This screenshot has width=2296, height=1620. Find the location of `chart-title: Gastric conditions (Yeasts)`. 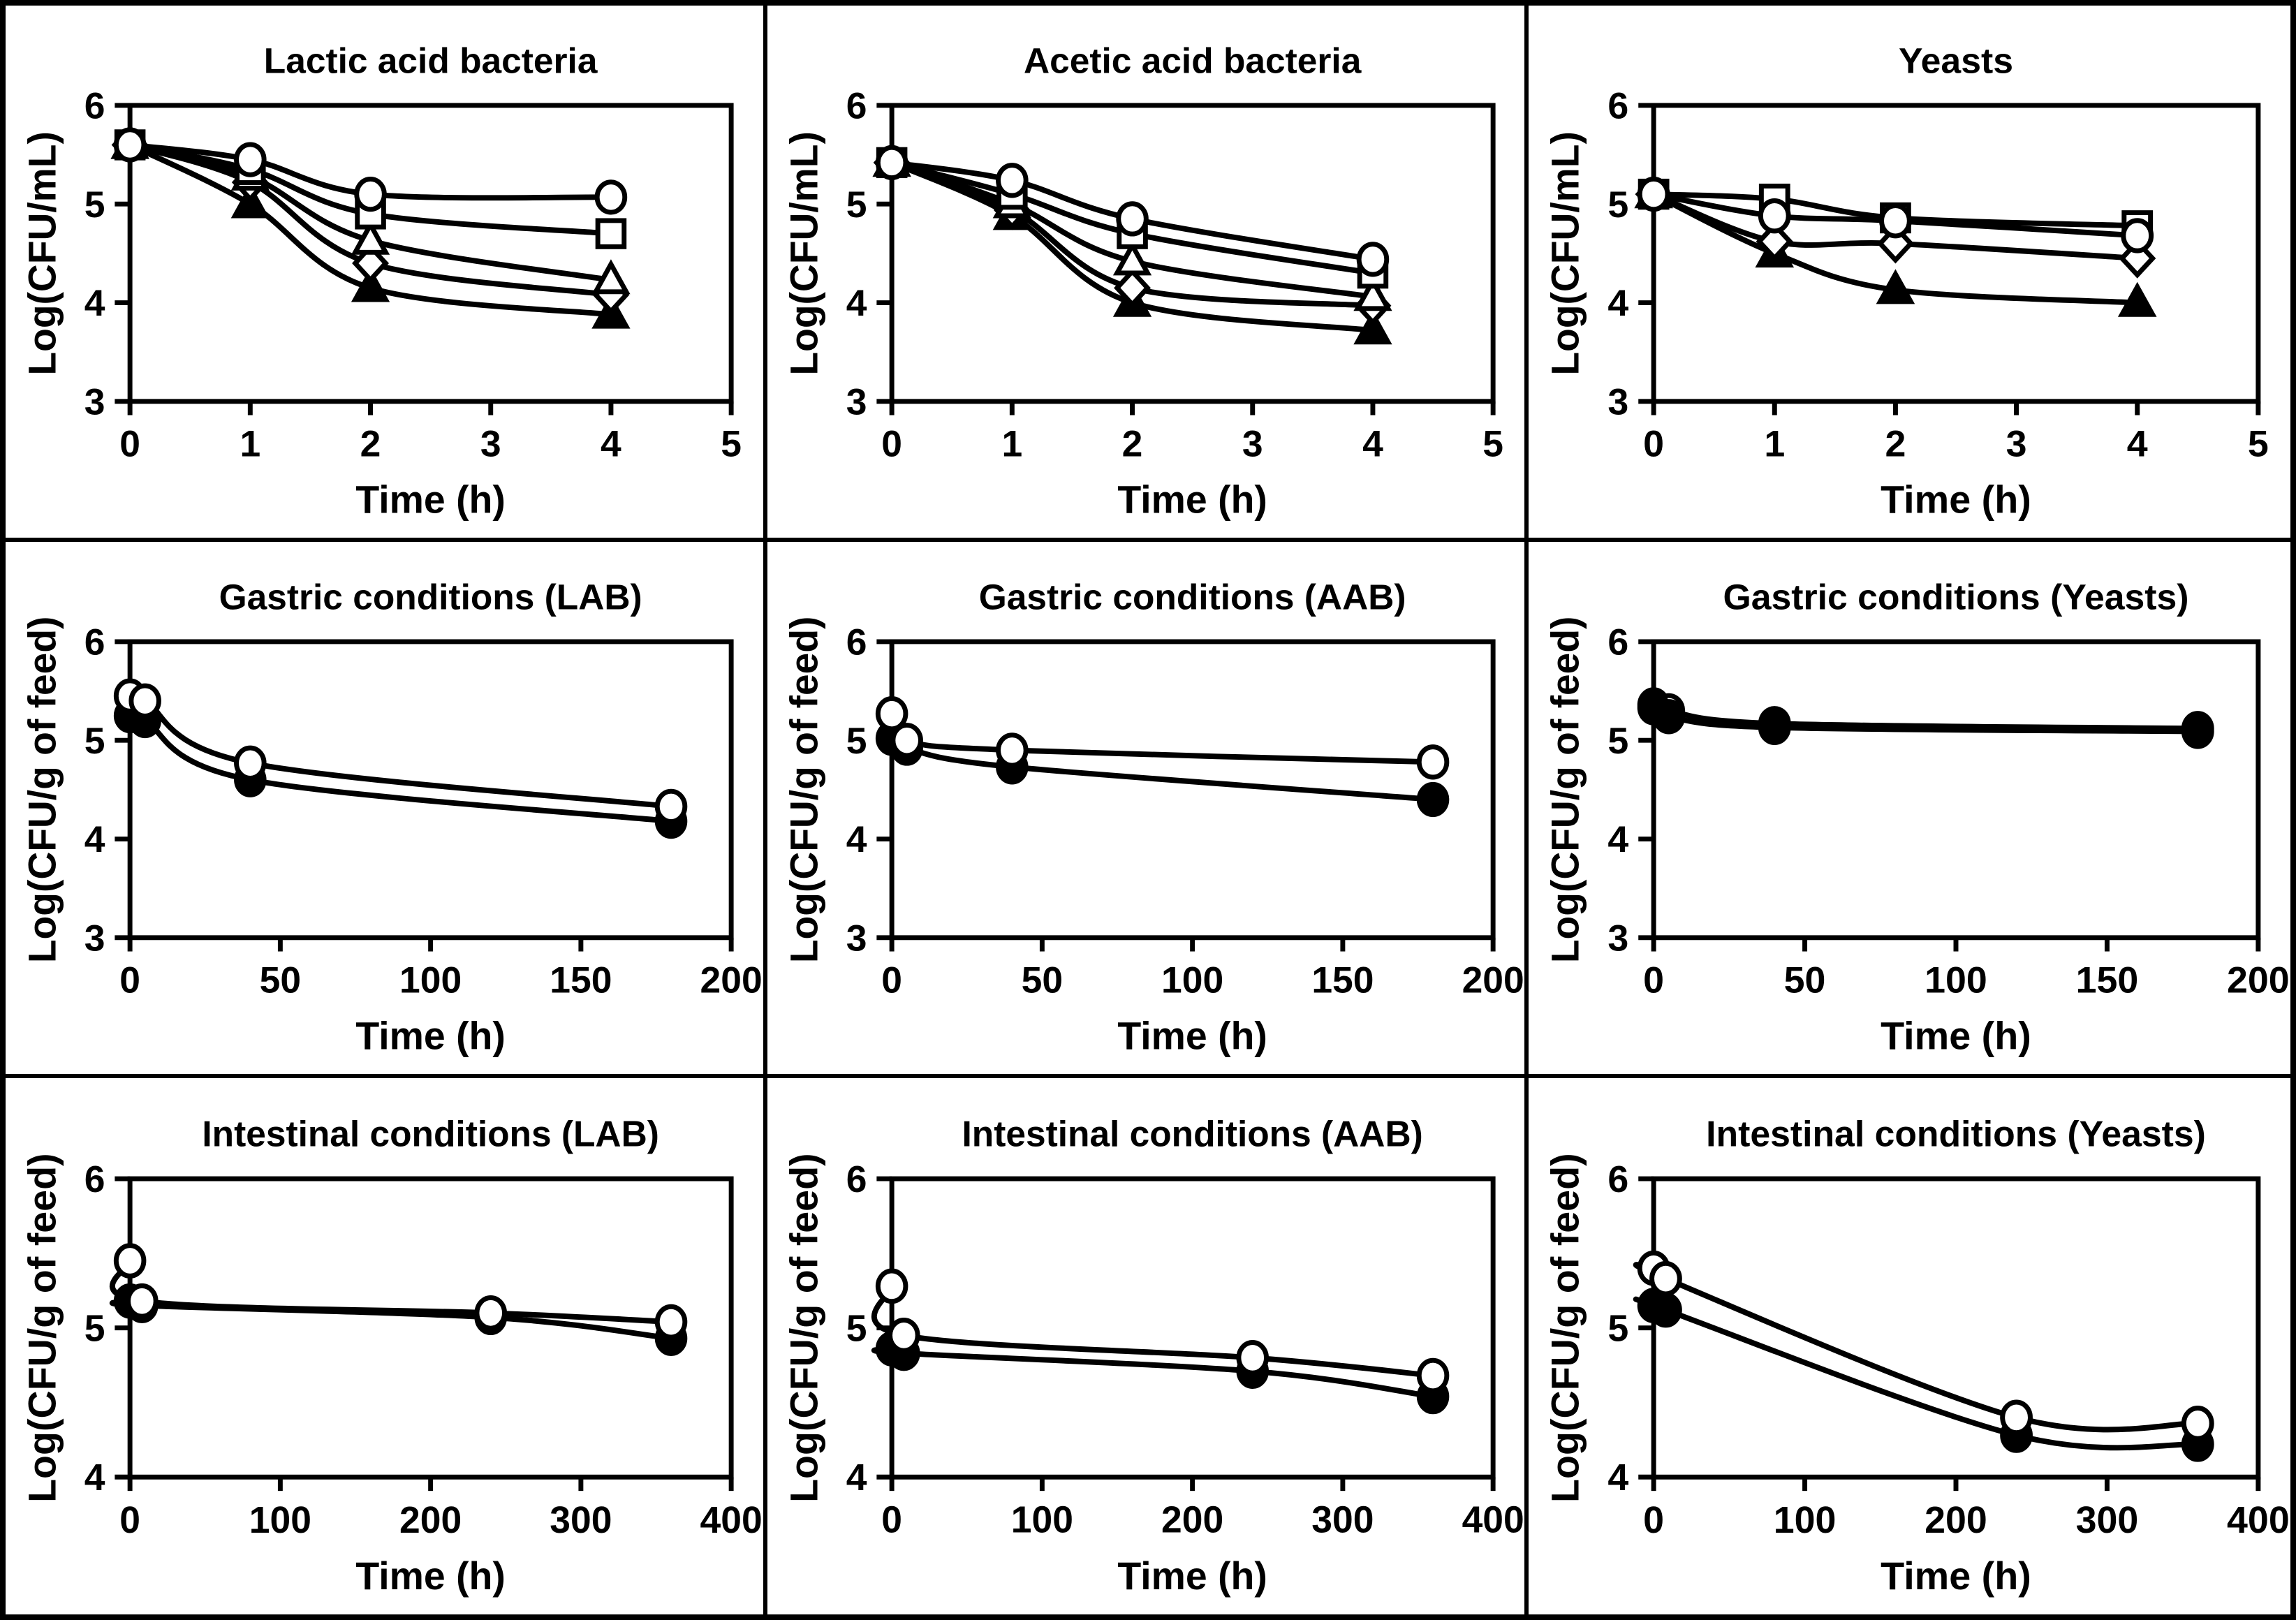

chart-title: Gastric conditions (Yeasts) is located at coordinates (1956, 597).